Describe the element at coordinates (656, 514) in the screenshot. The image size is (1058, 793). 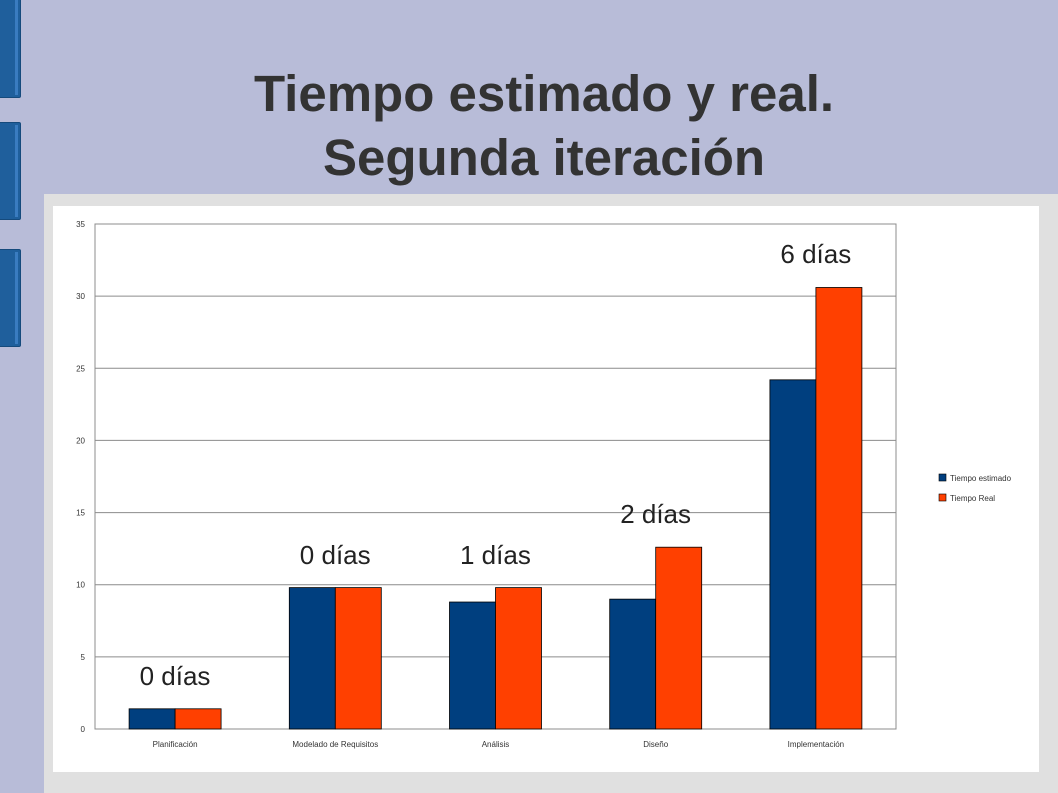
I see `bar-annotation: 2 días` at that location.